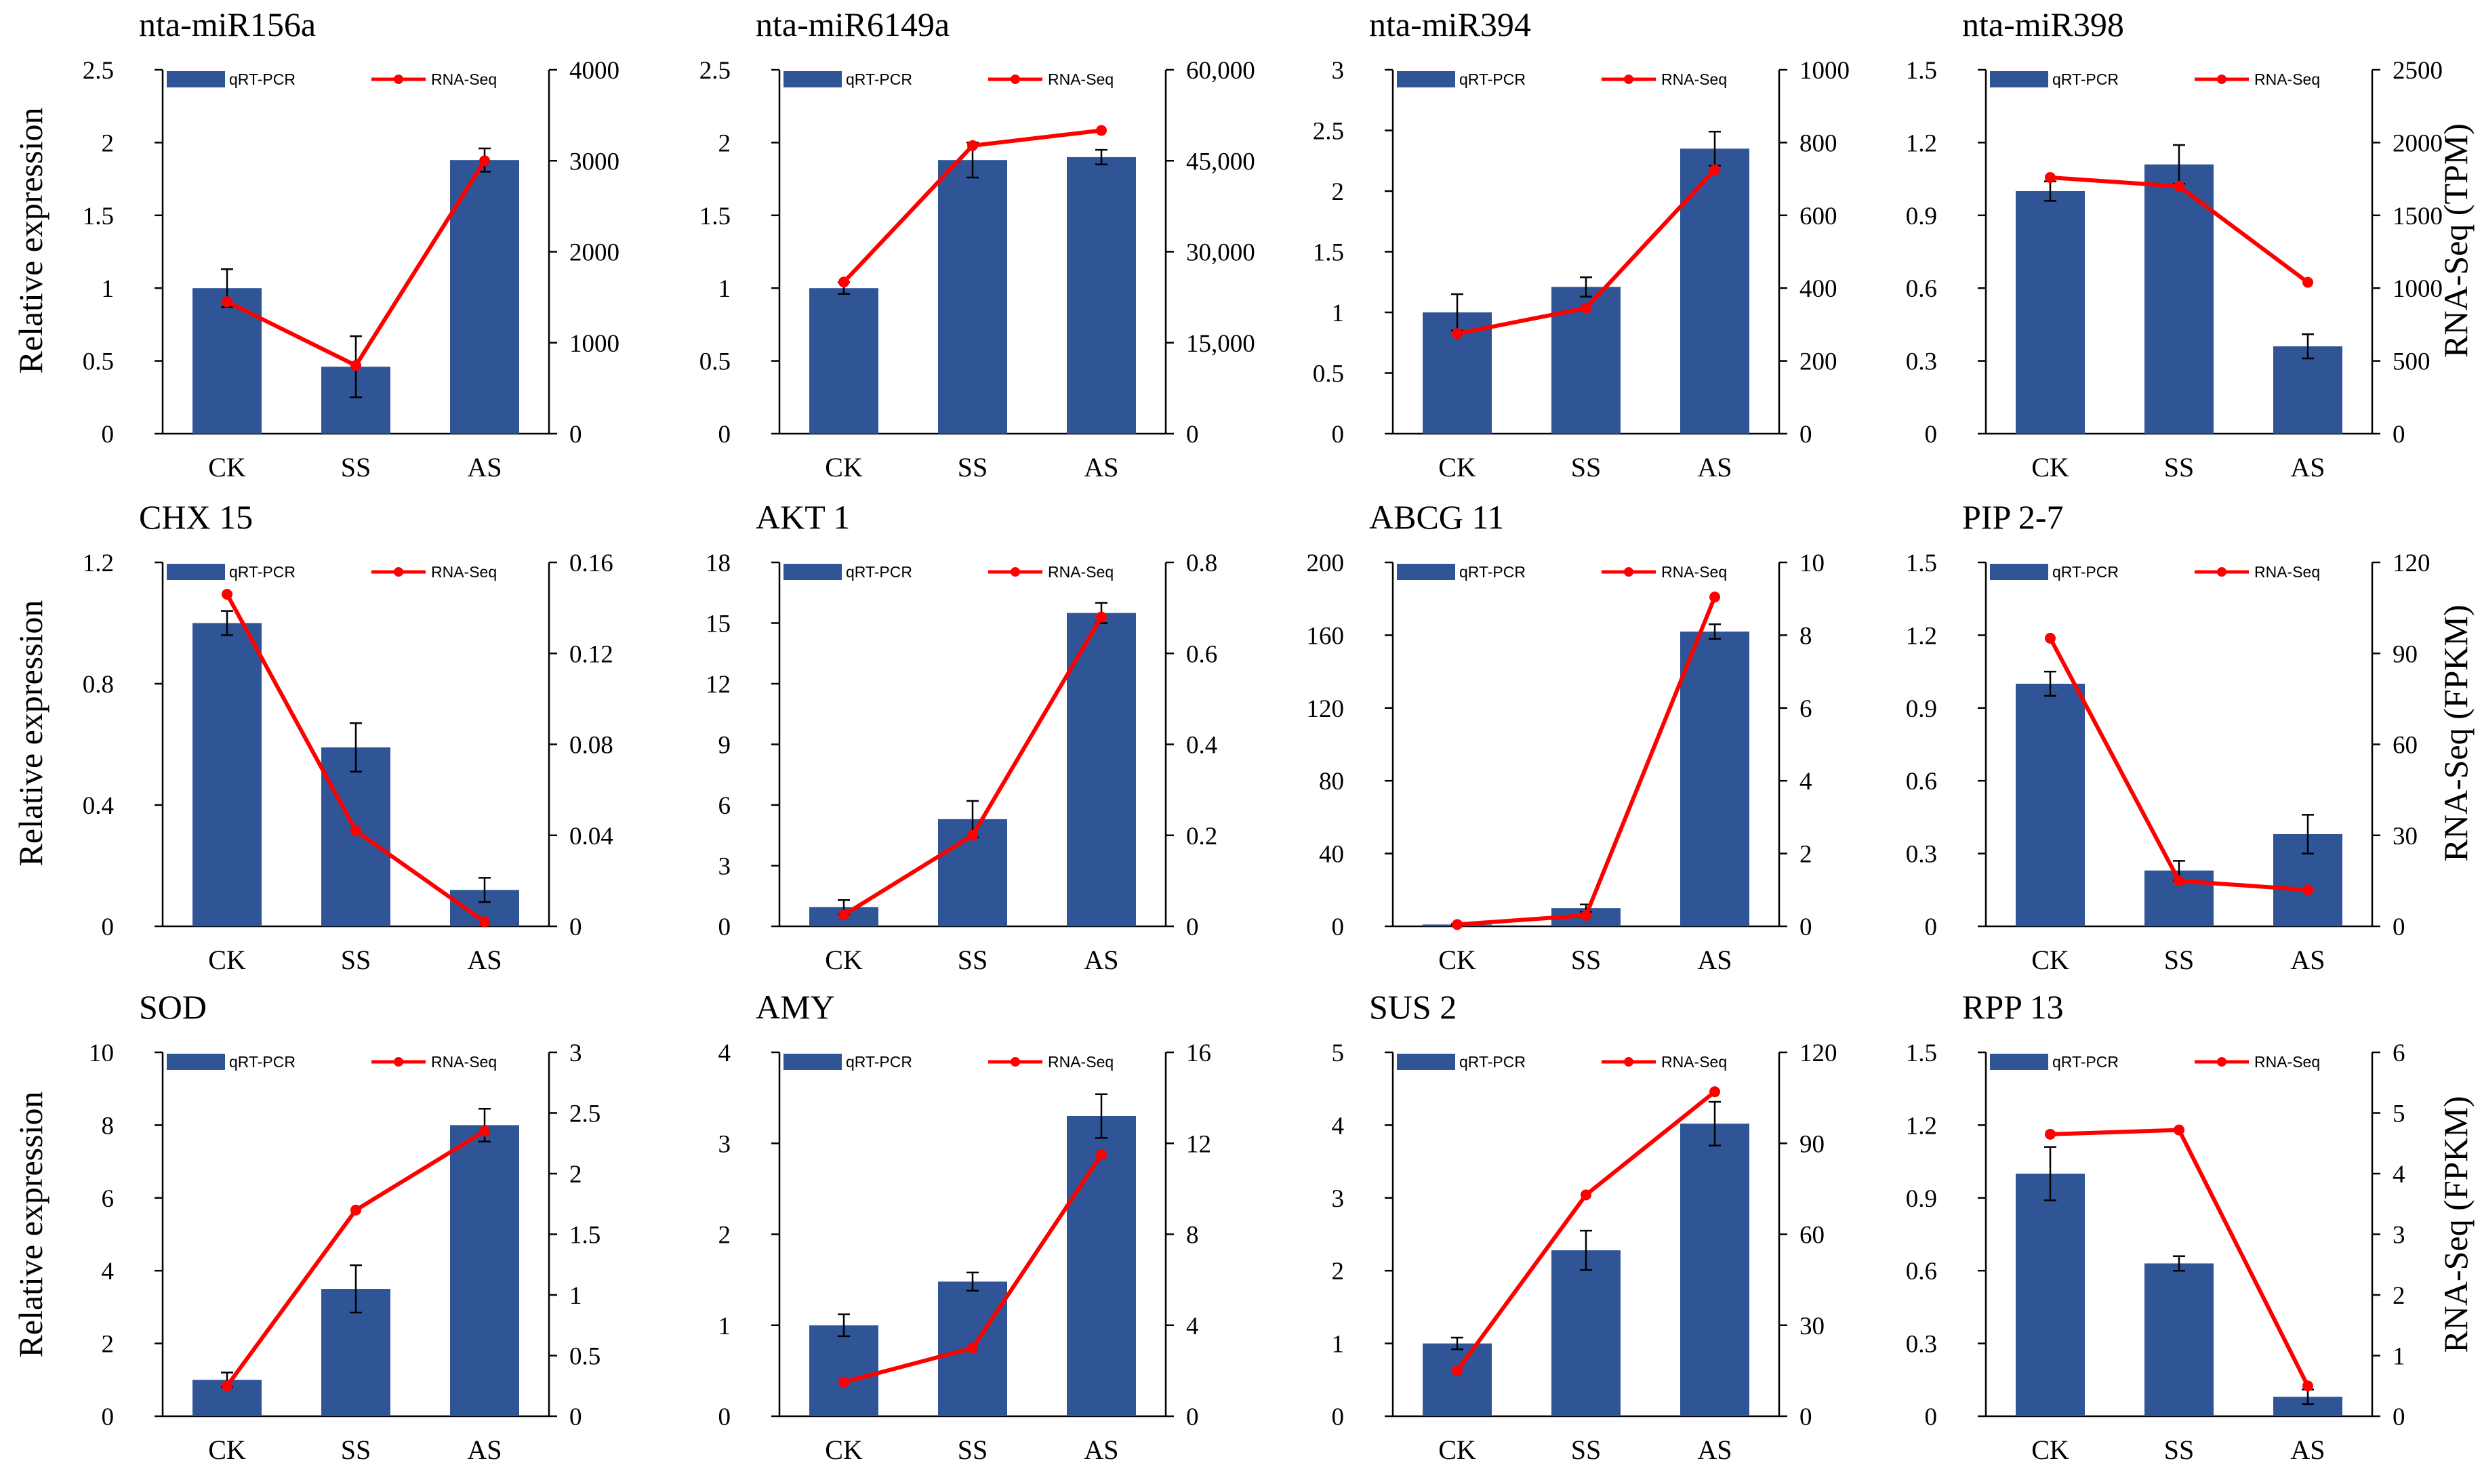  Describe the element at coordinates (1818, 362) in the screenshot. I see `right-tick-label: 200` at that location.